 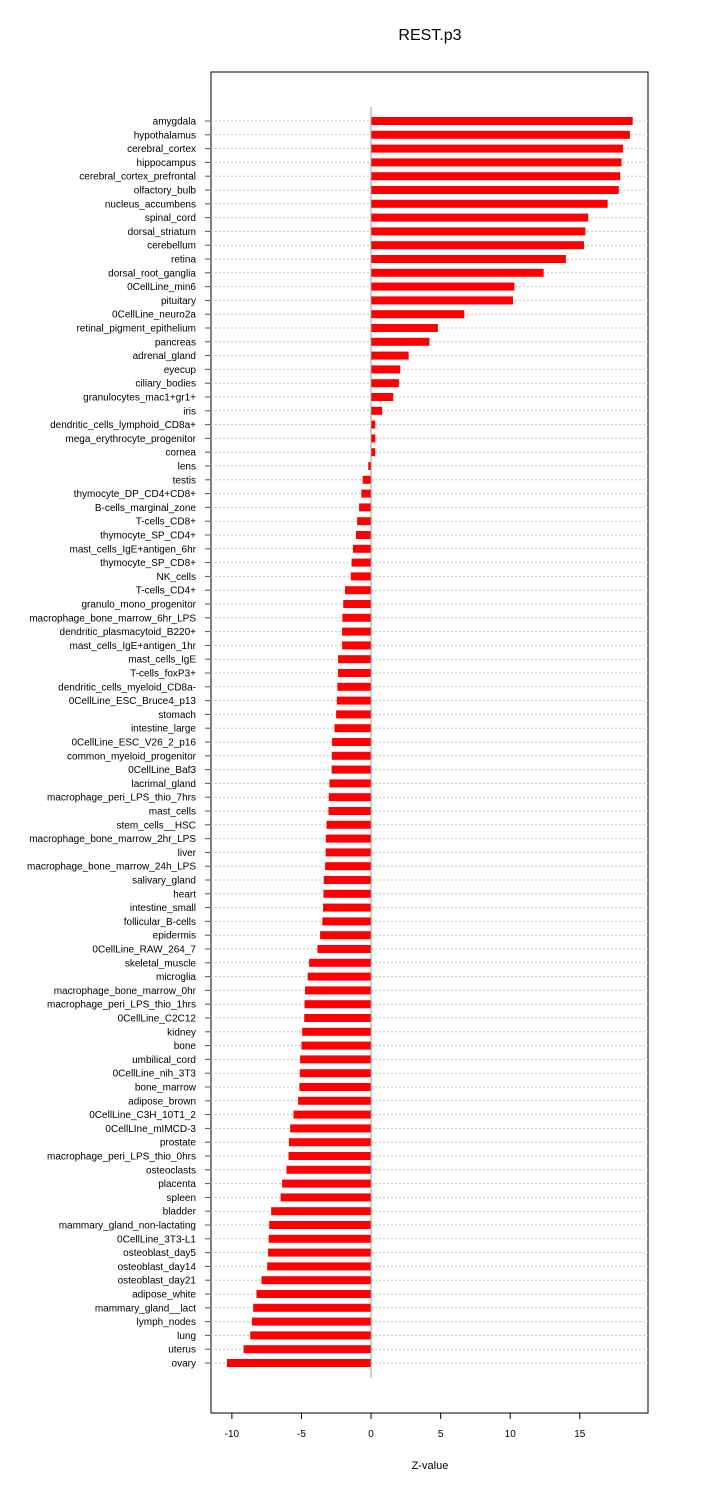 What do you see at coordinates (171, 1170) in the screenshot?
I see `category-label: osteoclasts` at bounding box center [171, 1170].